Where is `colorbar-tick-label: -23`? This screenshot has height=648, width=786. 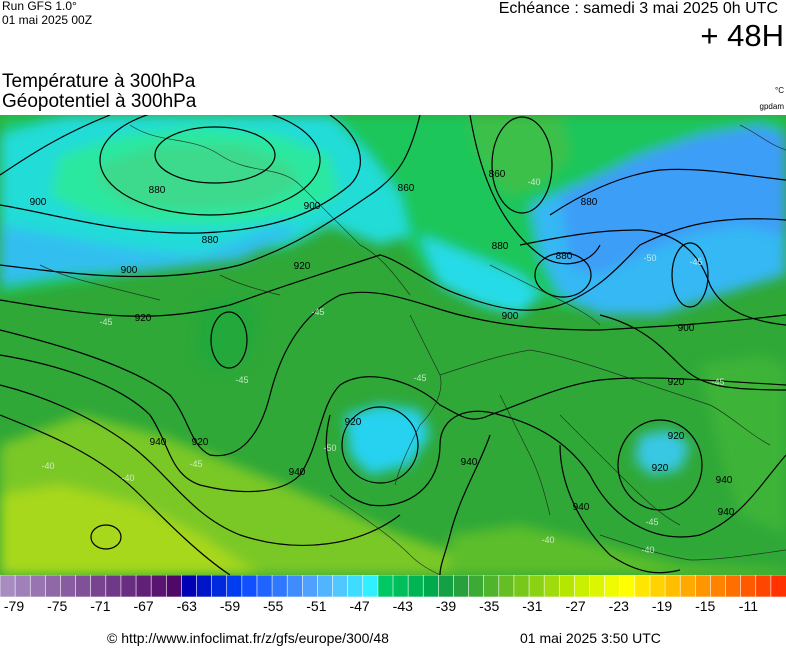 colorbar-tick-label: -23 is located at coordinates (618, 606).